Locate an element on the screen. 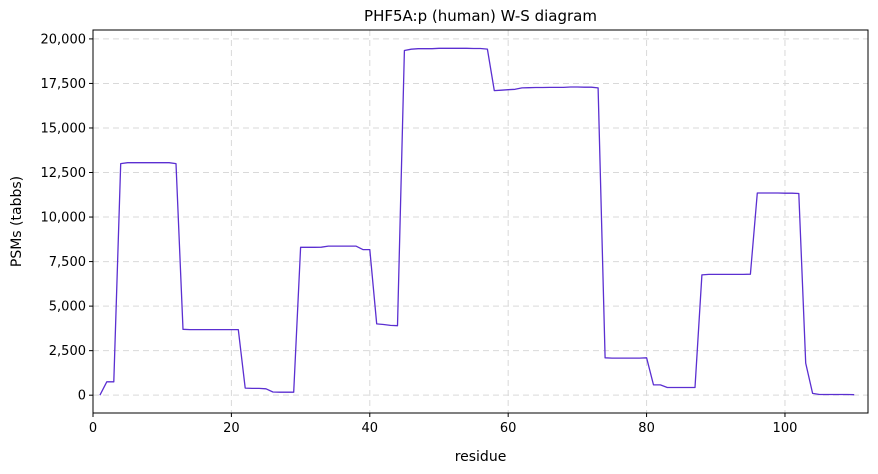  x-tick-label: 0 is located at coordinates (93, 428).